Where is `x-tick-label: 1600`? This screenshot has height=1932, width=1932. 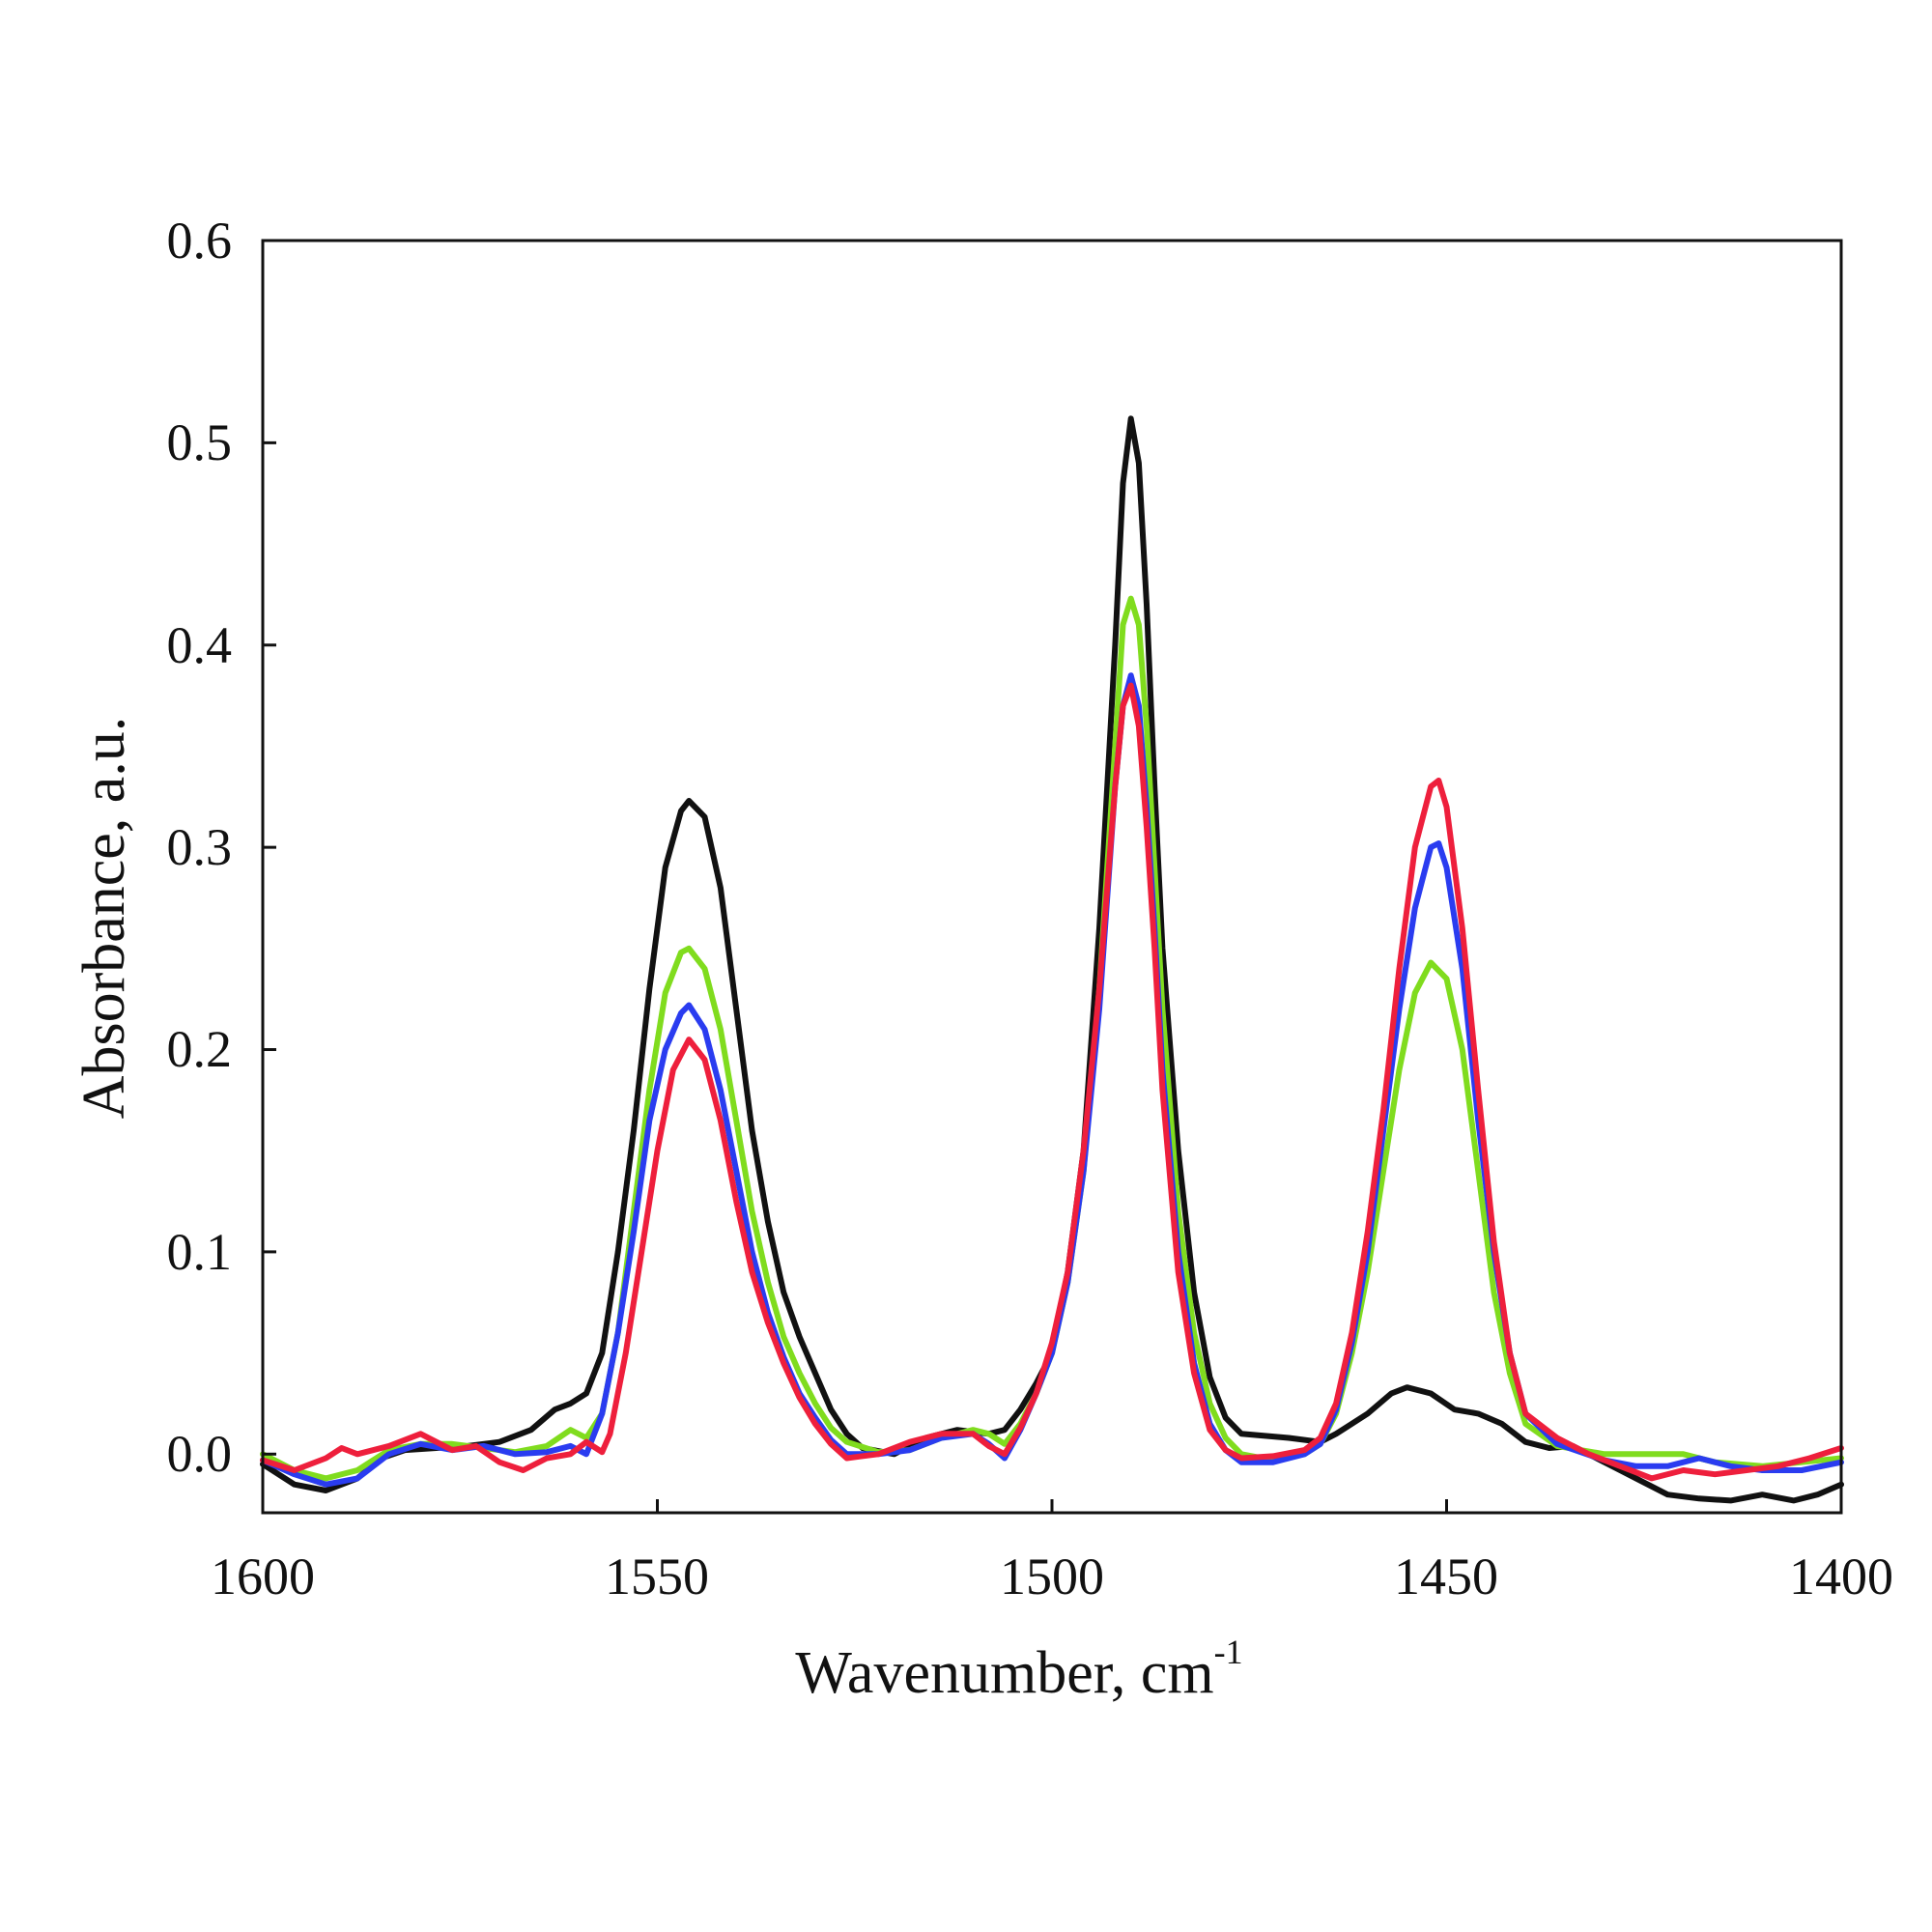
x-tick-label: 1600 is located at coordinates (263, 1576).